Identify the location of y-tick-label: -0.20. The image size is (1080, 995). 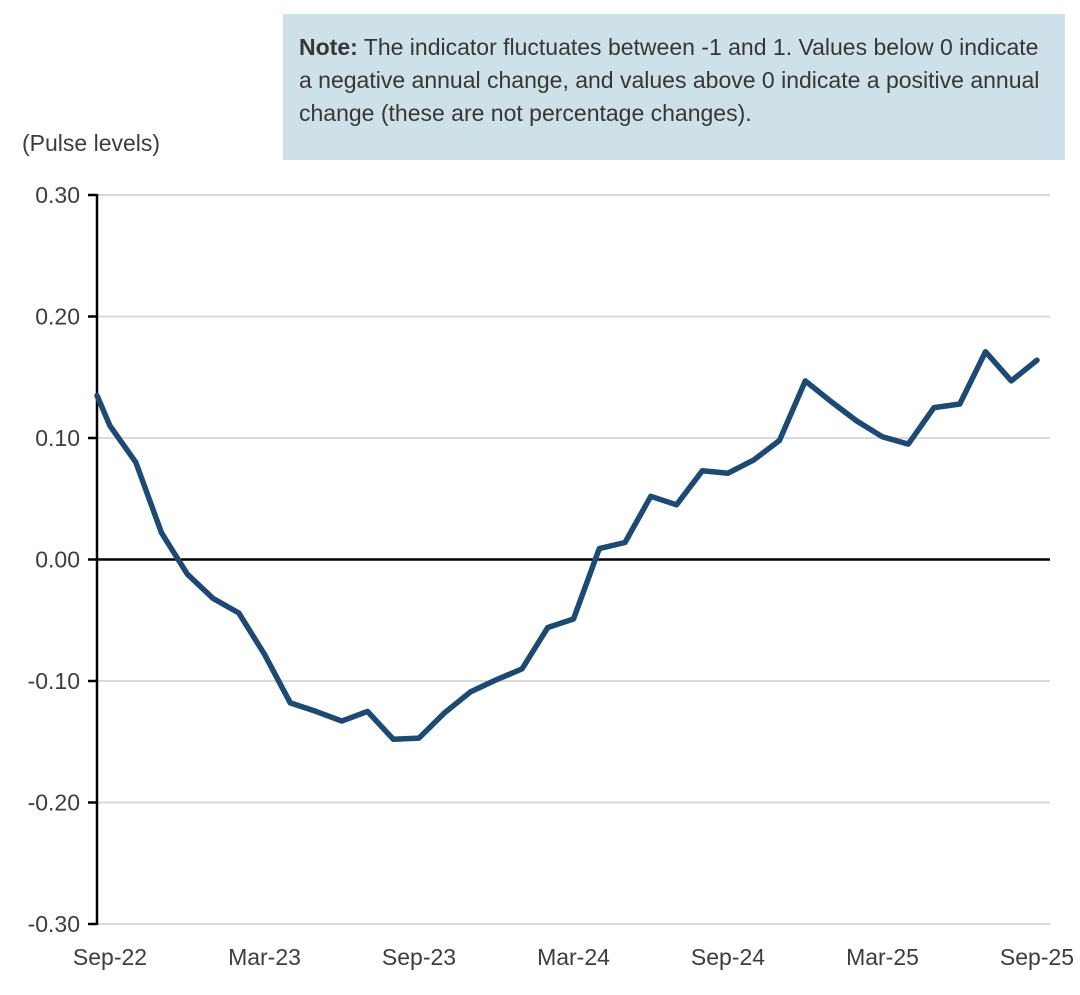
(54, 803).